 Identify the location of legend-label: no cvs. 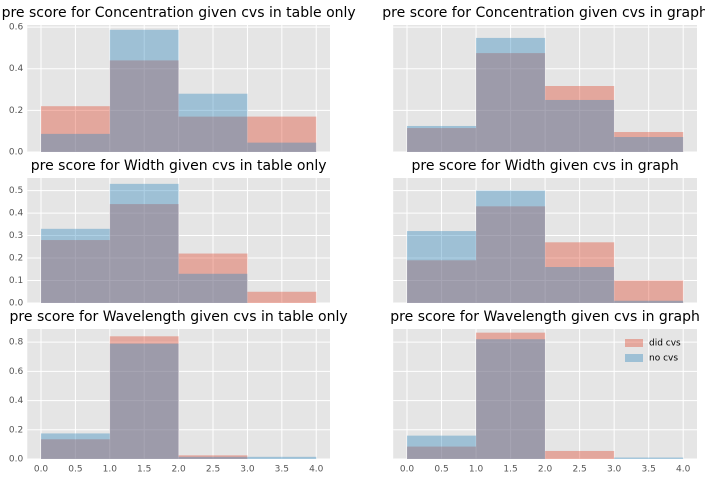
(663, 359).